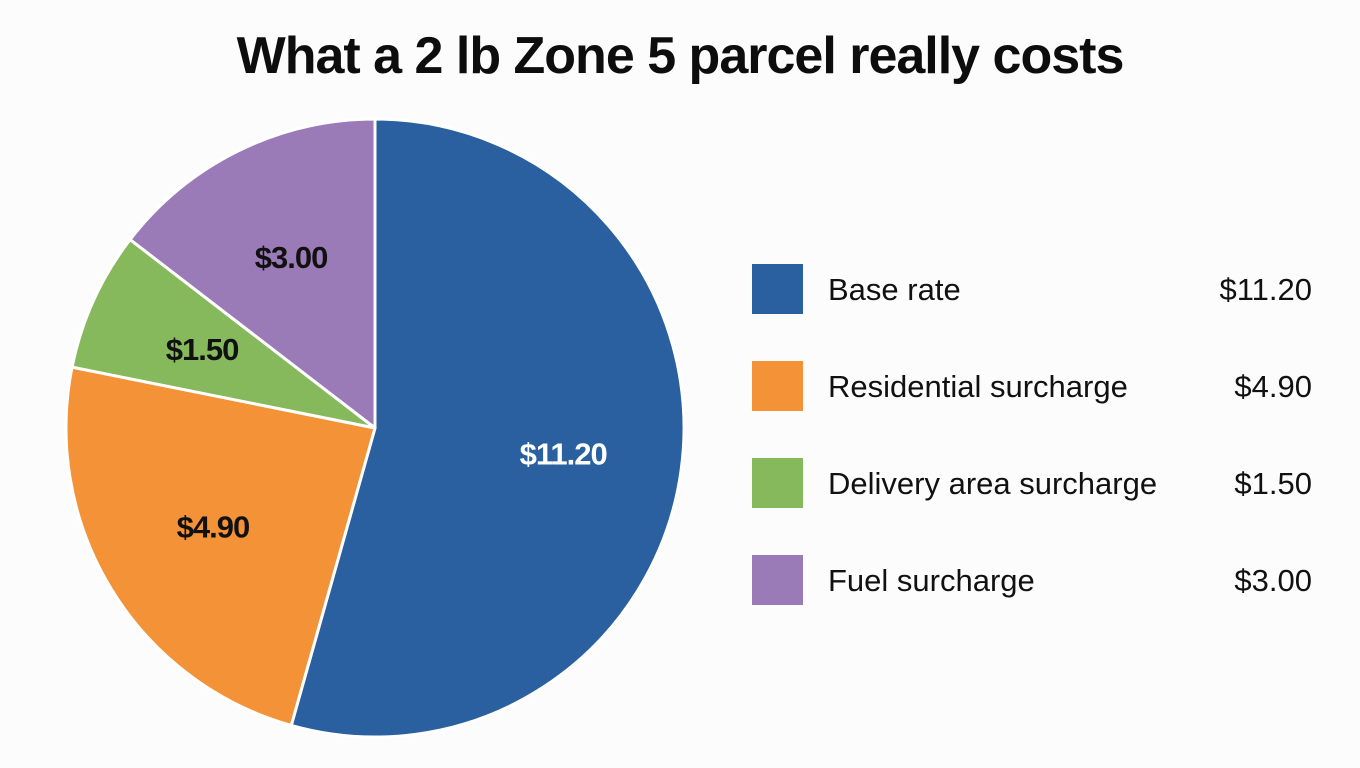  I want to click on legend-item-residential-surcharge: Residential surcharge $4.90, so click(1037, 386).